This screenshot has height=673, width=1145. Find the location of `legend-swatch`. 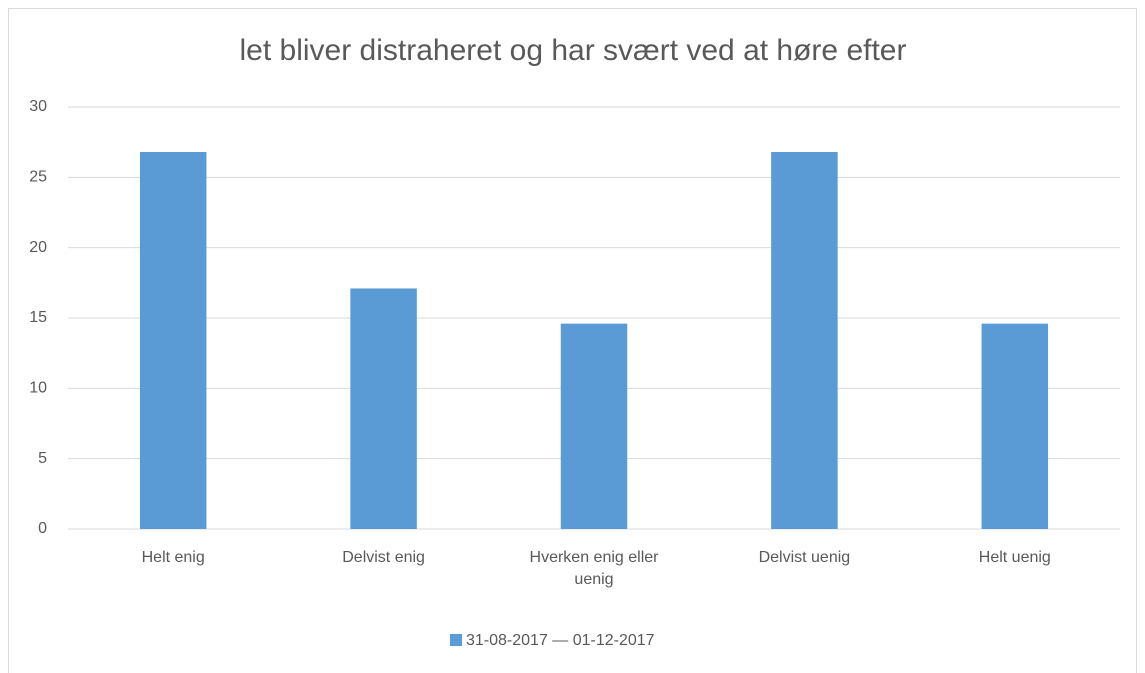

legend-swatch is located at coordinates (456, 640).